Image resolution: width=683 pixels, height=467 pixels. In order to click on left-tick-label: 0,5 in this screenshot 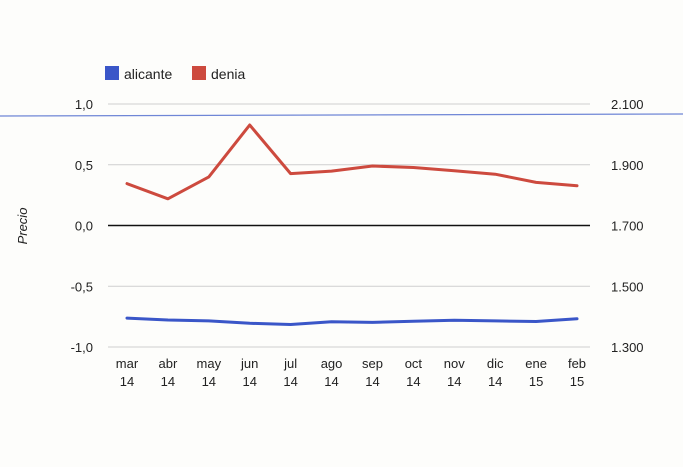, I will do `click(84, 165)`.